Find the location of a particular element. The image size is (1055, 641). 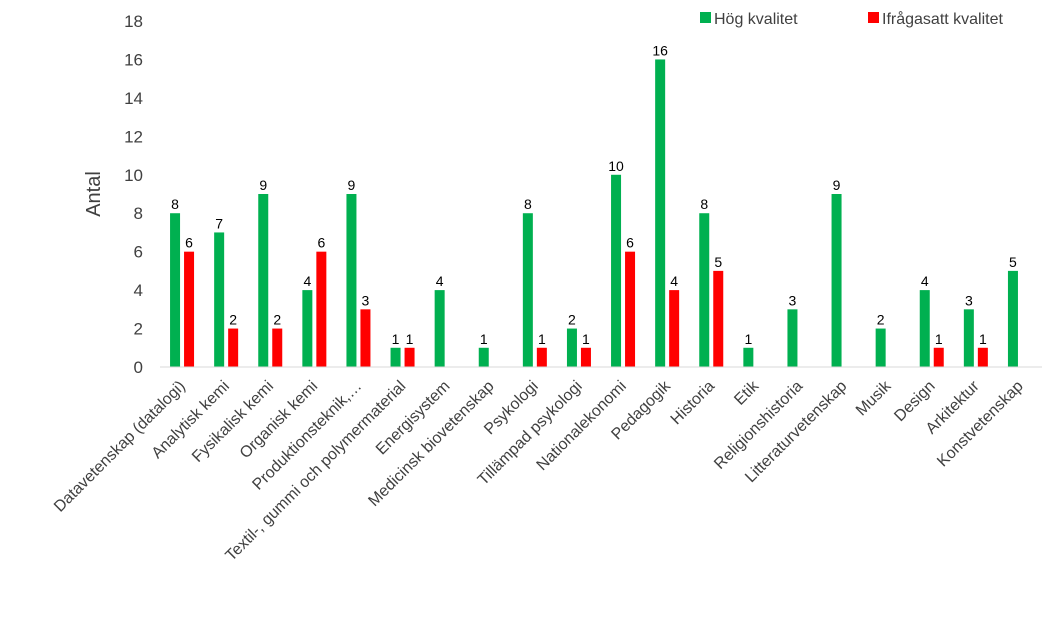

data-label: 10 is located at coordinates (616, 166).